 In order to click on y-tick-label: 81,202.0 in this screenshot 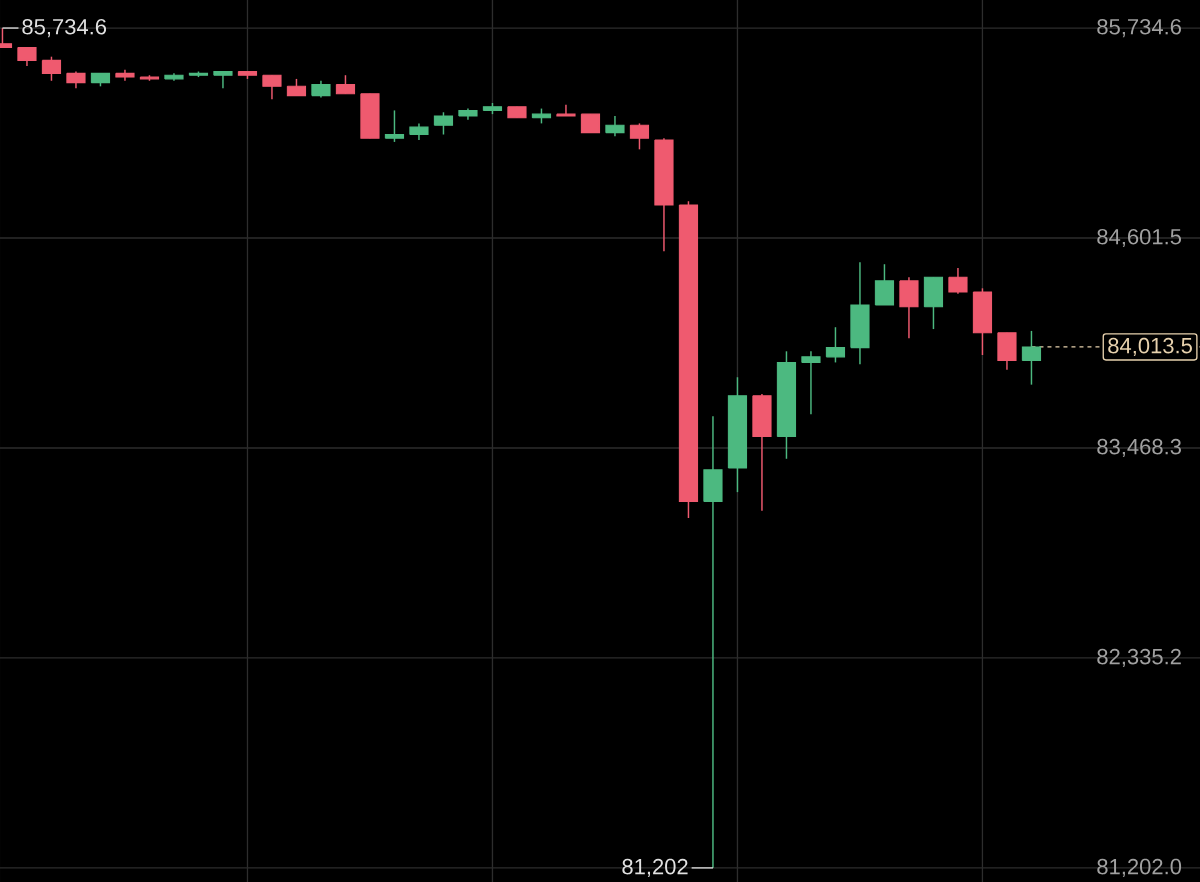, I will do `click(1139, 867)`.